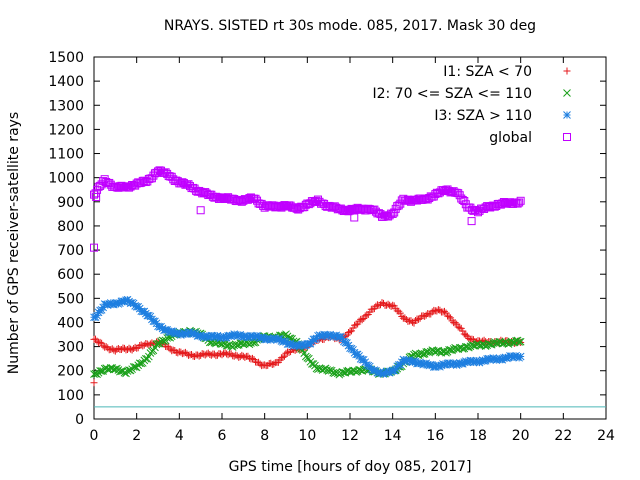 This screenshot has height=480, width=640. I want to click on y-tick-label: 1300, so click(66, 106).